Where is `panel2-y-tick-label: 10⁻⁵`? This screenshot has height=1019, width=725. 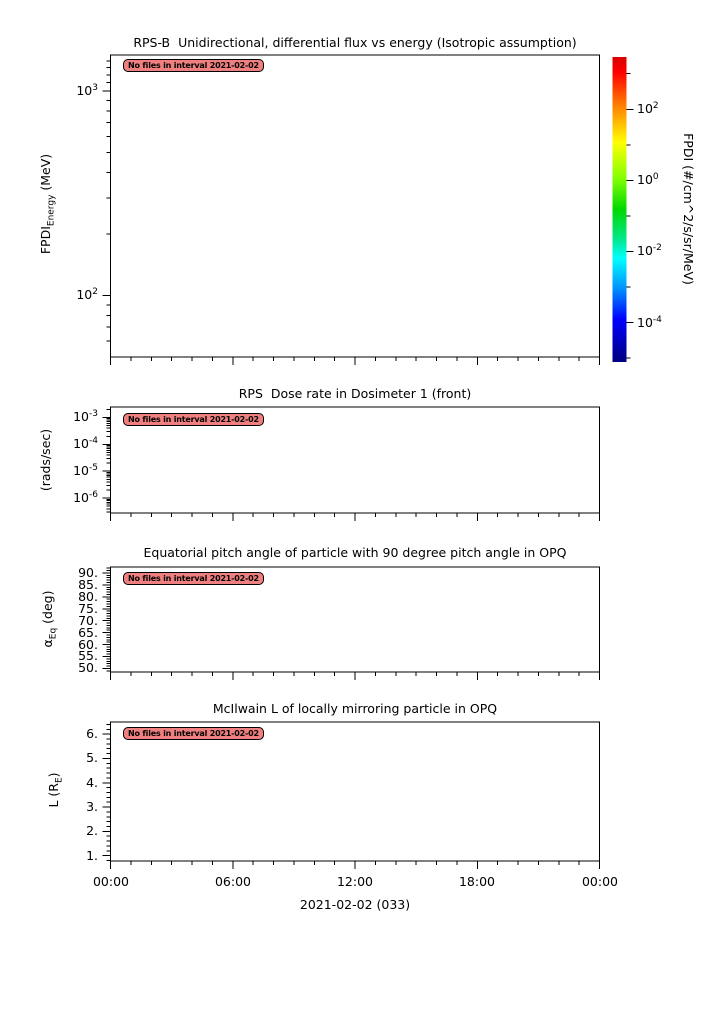 panel2-y-tick-label: 10⁻⁵ is located at coordinates (85, 471).